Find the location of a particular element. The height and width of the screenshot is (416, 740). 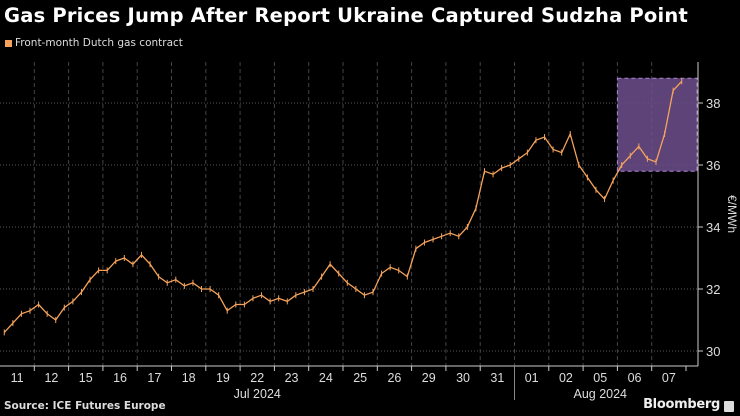

x-tick-label: 06 is located at coordinates (635, 378).